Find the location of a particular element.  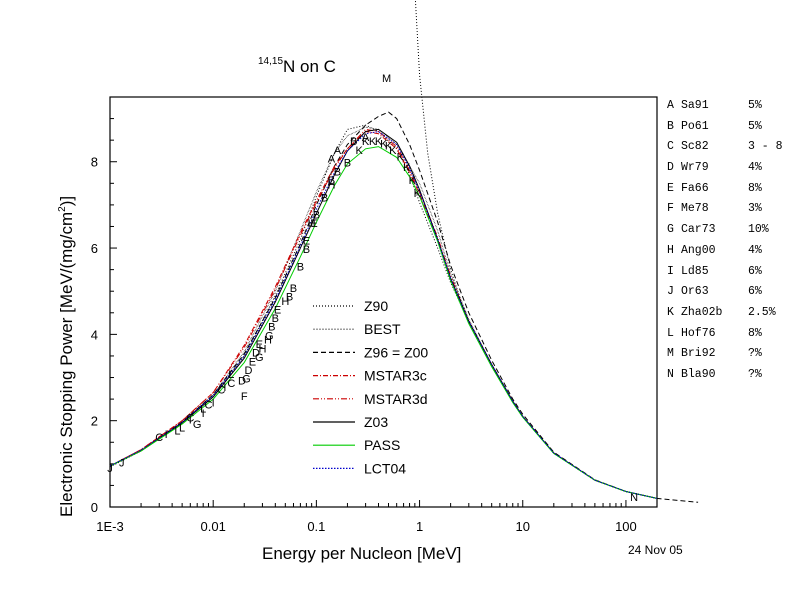

reference-entry: N Bla90?% is located at coordinates (725, 375).